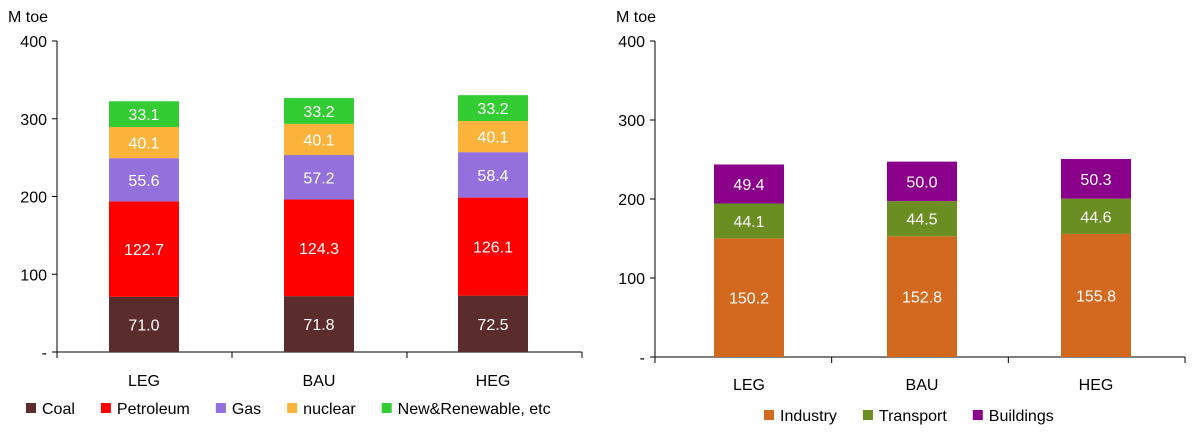 Image resolution: width=1200 pixels, height=440 pixels. What do you see at coordinates (58, 409) in the screenshot?
I see `legend-label: Coal` at bounding box center [58, 409].